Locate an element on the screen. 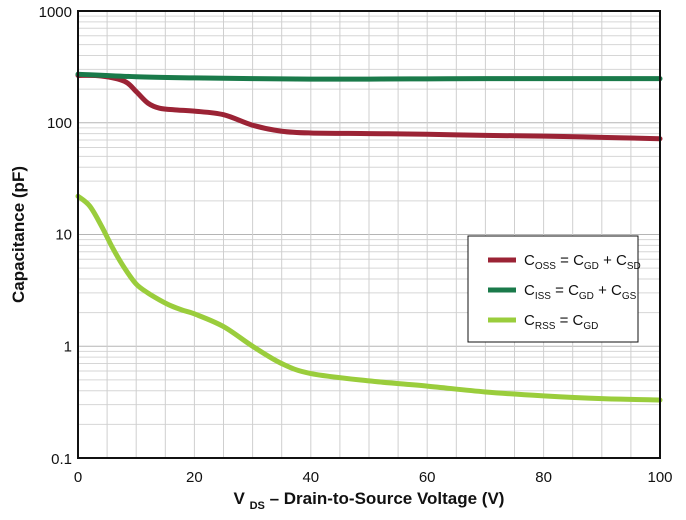 Image resolution: width=686 pixels, height=520 pixels. legend-label-part: ISS is located at coordinates (543, 296).